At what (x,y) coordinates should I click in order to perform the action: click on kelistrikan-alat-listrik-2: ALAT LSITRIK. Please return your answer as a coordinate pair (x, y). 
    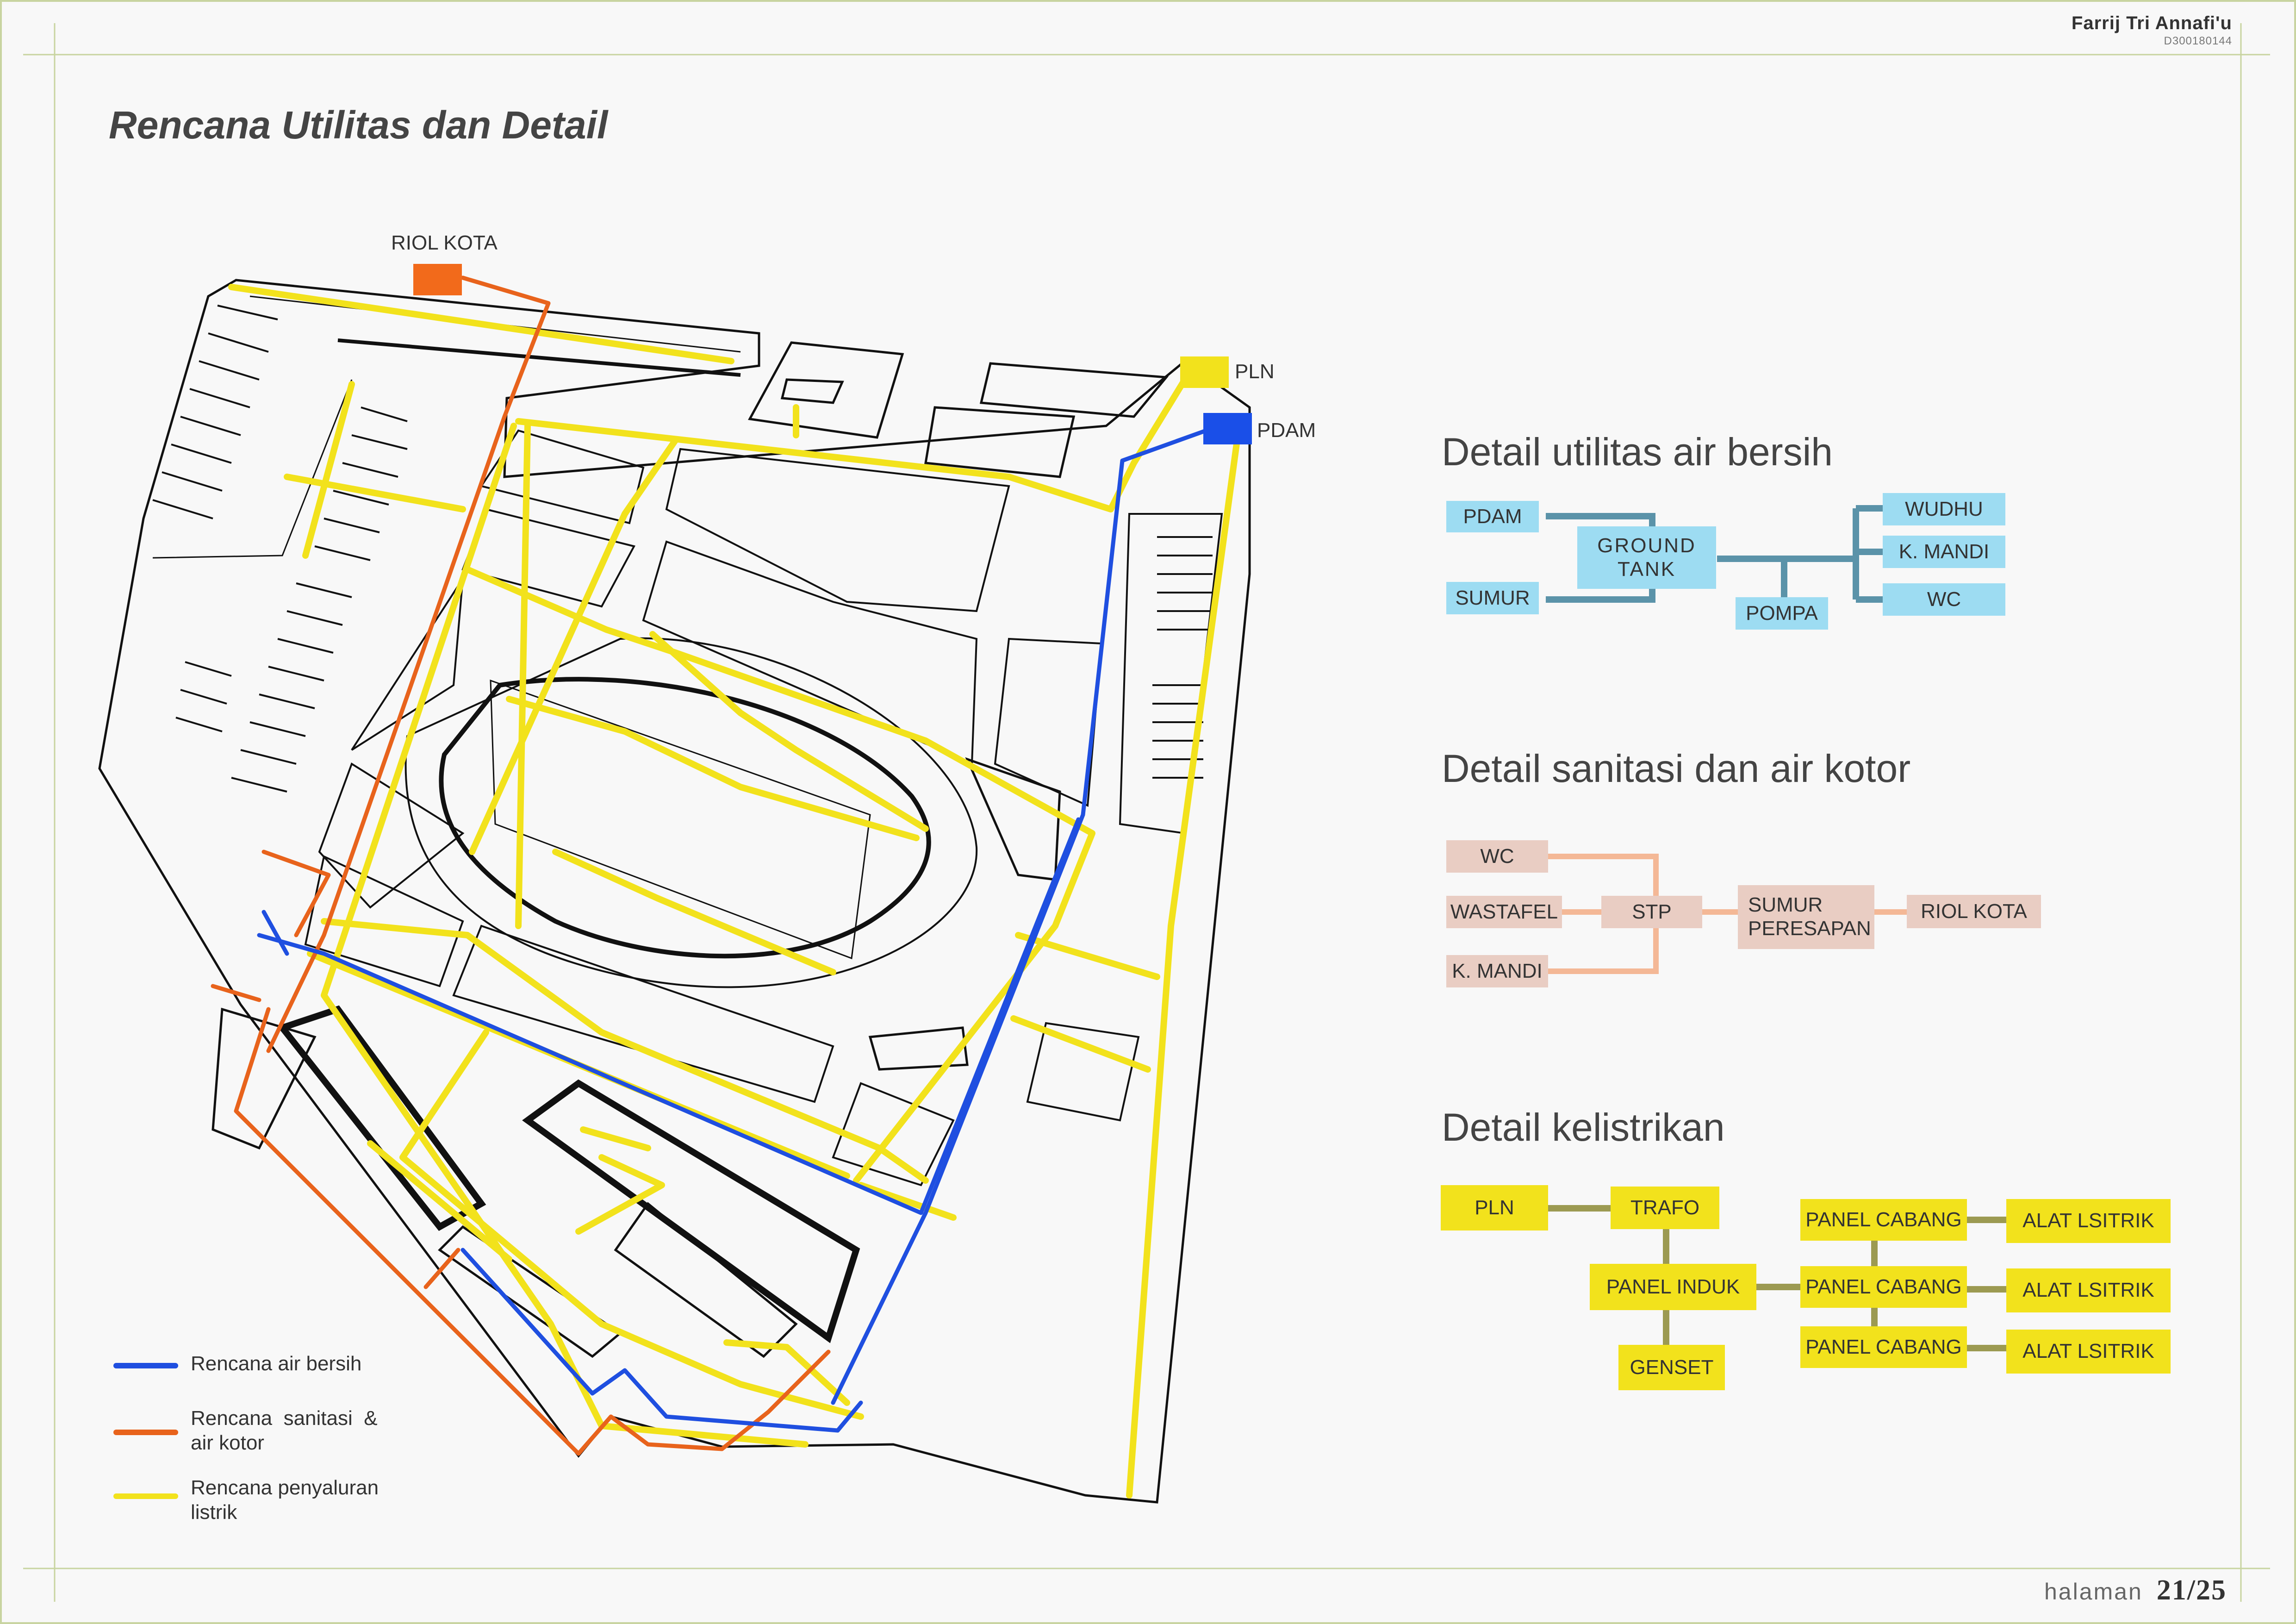
    Looking at the image, I should click on (2088, 1290).